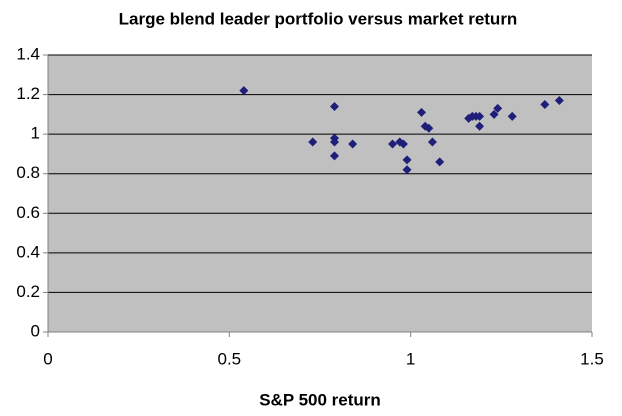 The height and width of the screenshot is (416, 622). I want to click on x-tick-label: 1.5, so click(592, 358).